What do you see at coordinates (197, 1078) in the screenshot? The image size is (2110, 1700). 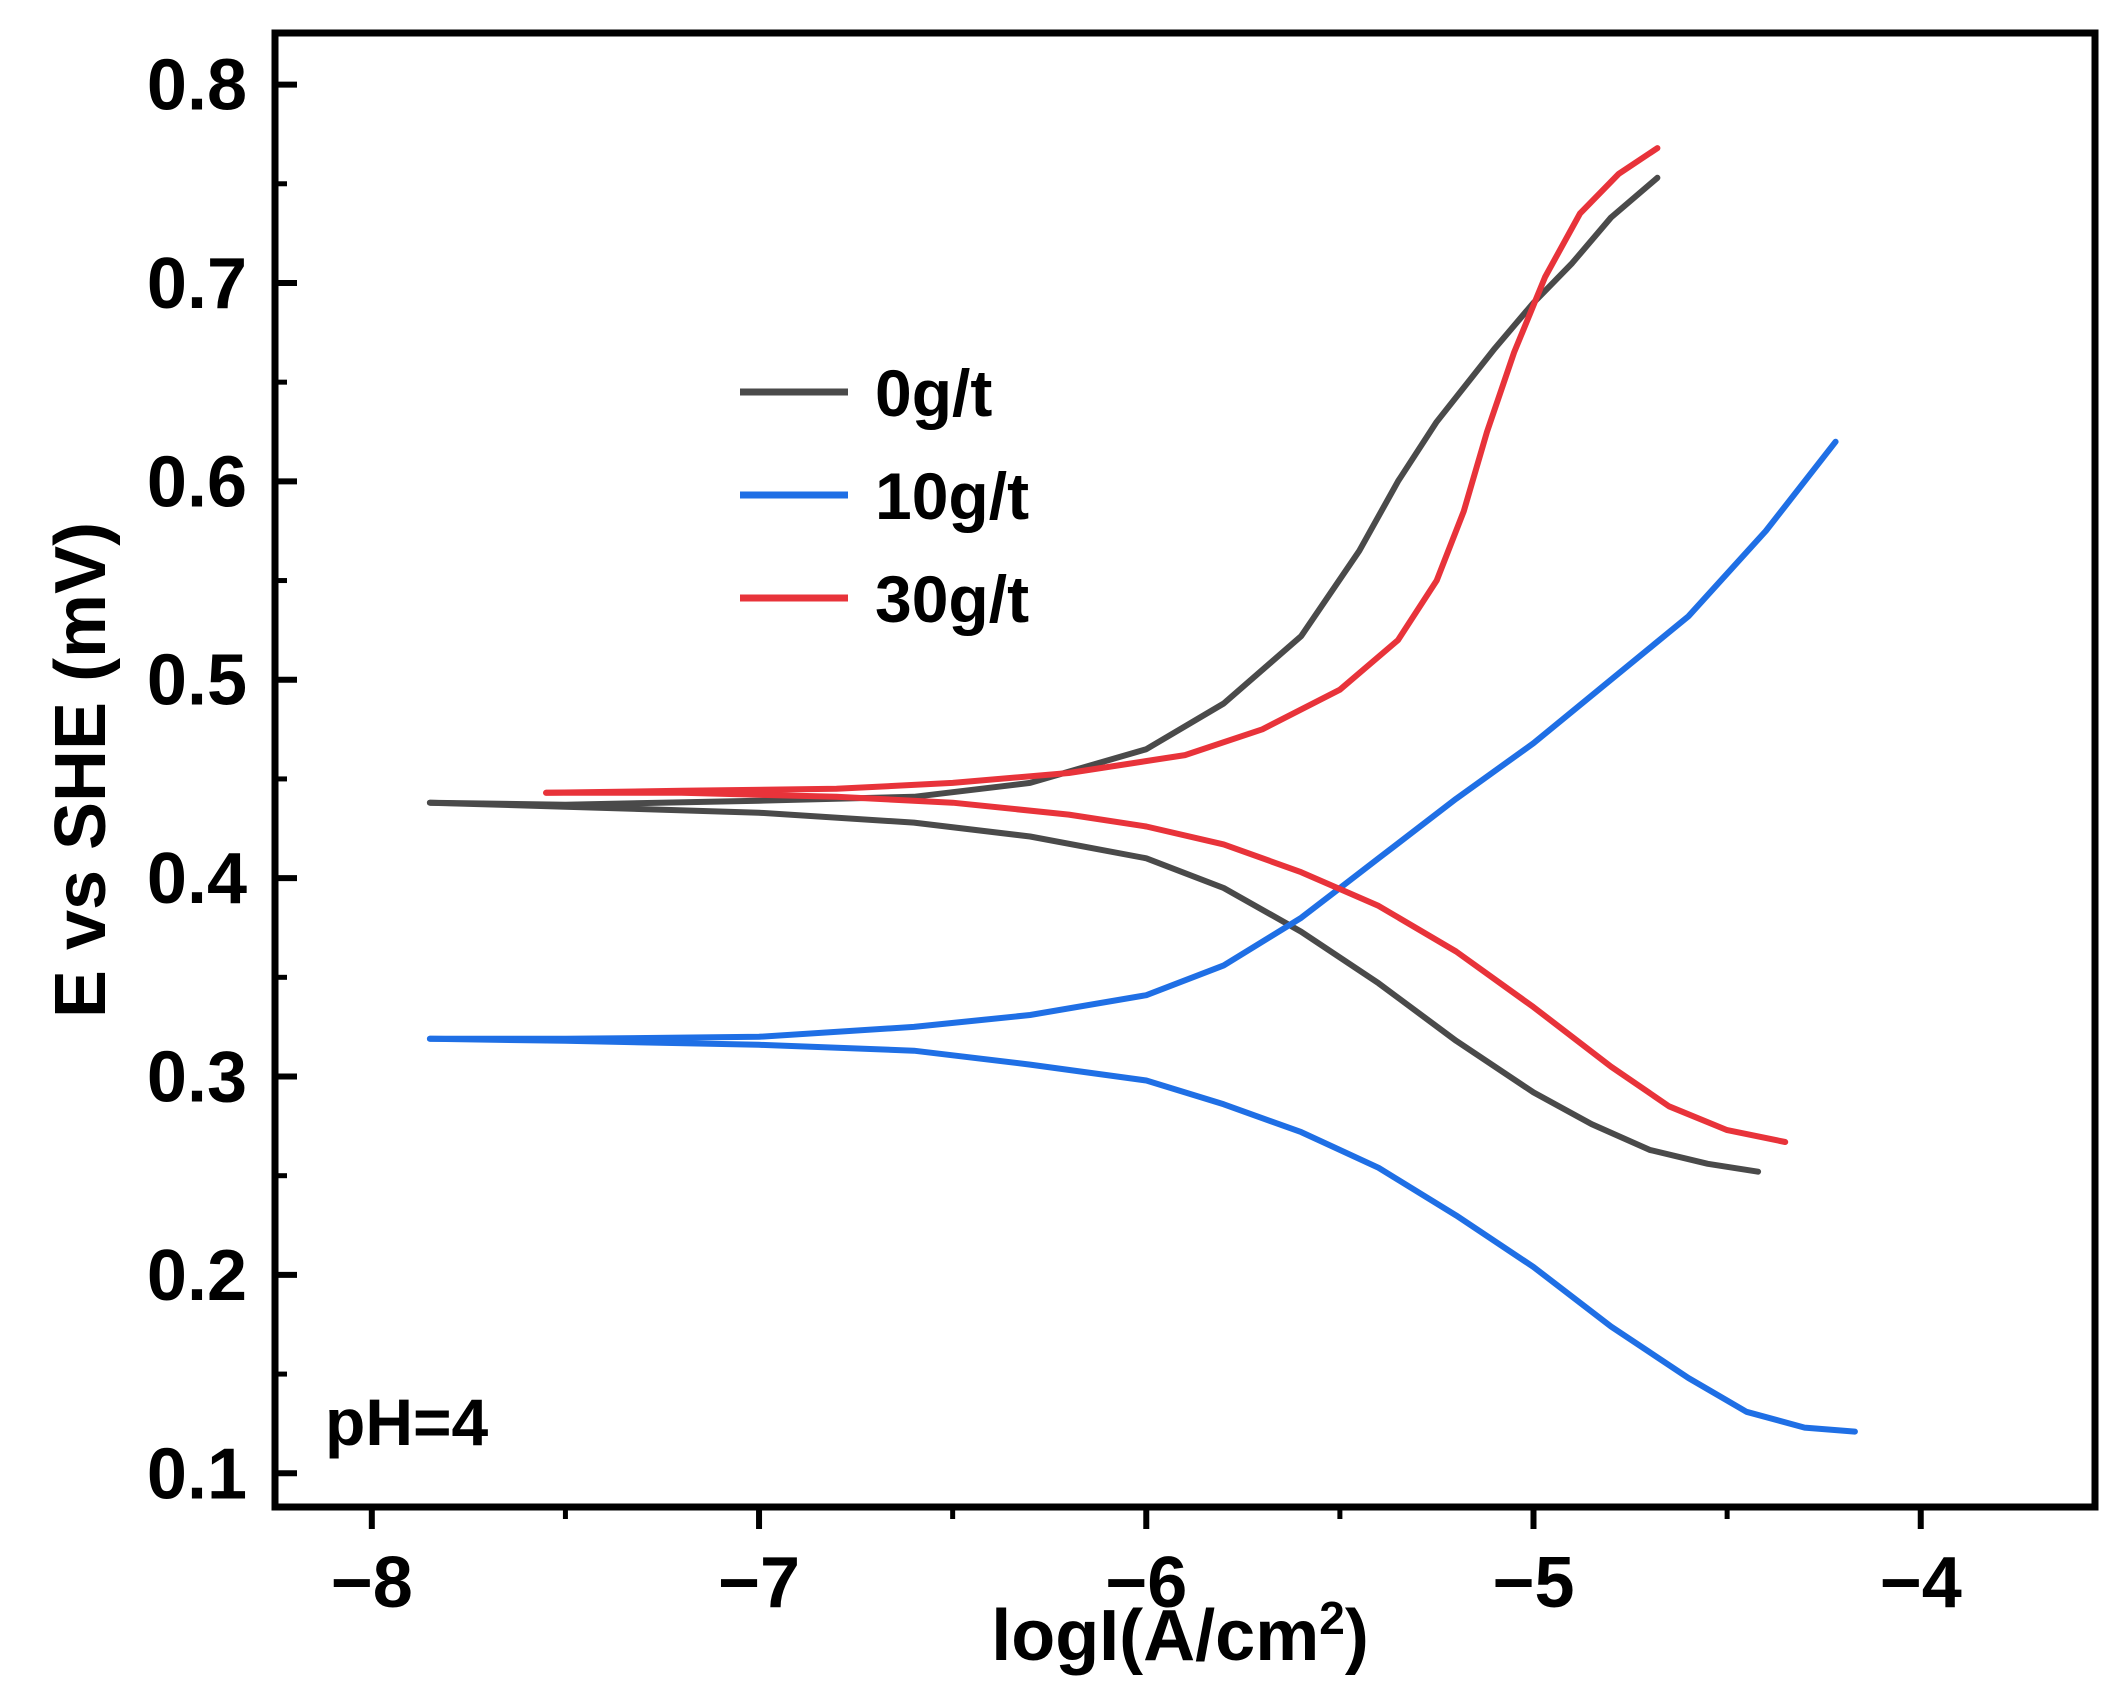 I see `y-tick-label: 0.3` at bounding box center [197, 1078].